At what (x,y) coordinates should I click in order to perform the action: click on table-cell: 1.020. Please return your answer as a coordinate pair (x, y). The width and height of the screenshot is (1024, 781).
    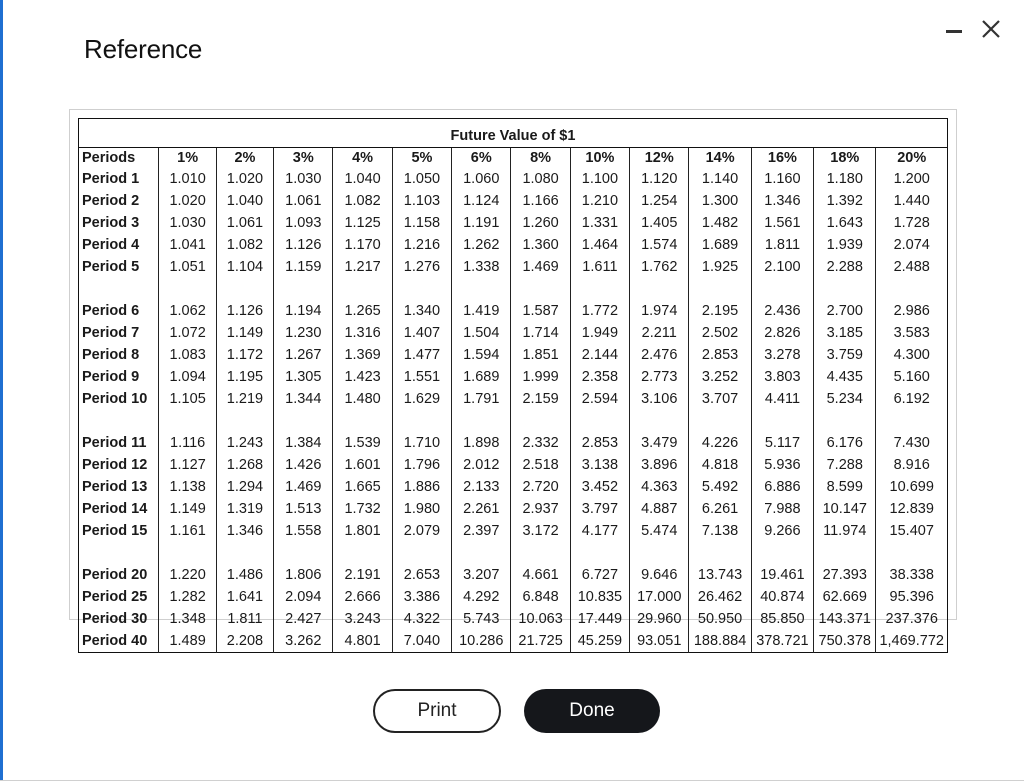
    Looking at the image, I should click on (244, 179).